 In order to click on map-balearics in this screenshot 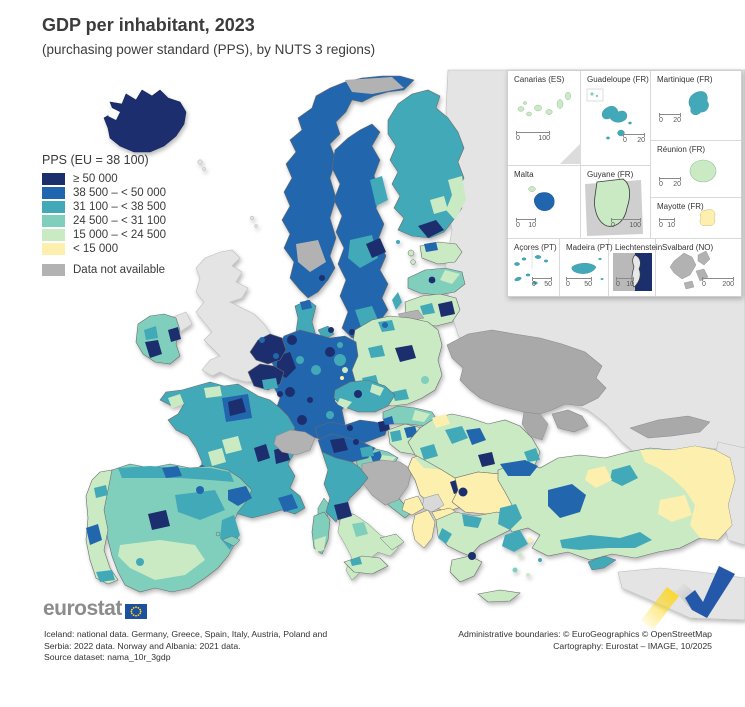, I will do `click(231, 541)`.